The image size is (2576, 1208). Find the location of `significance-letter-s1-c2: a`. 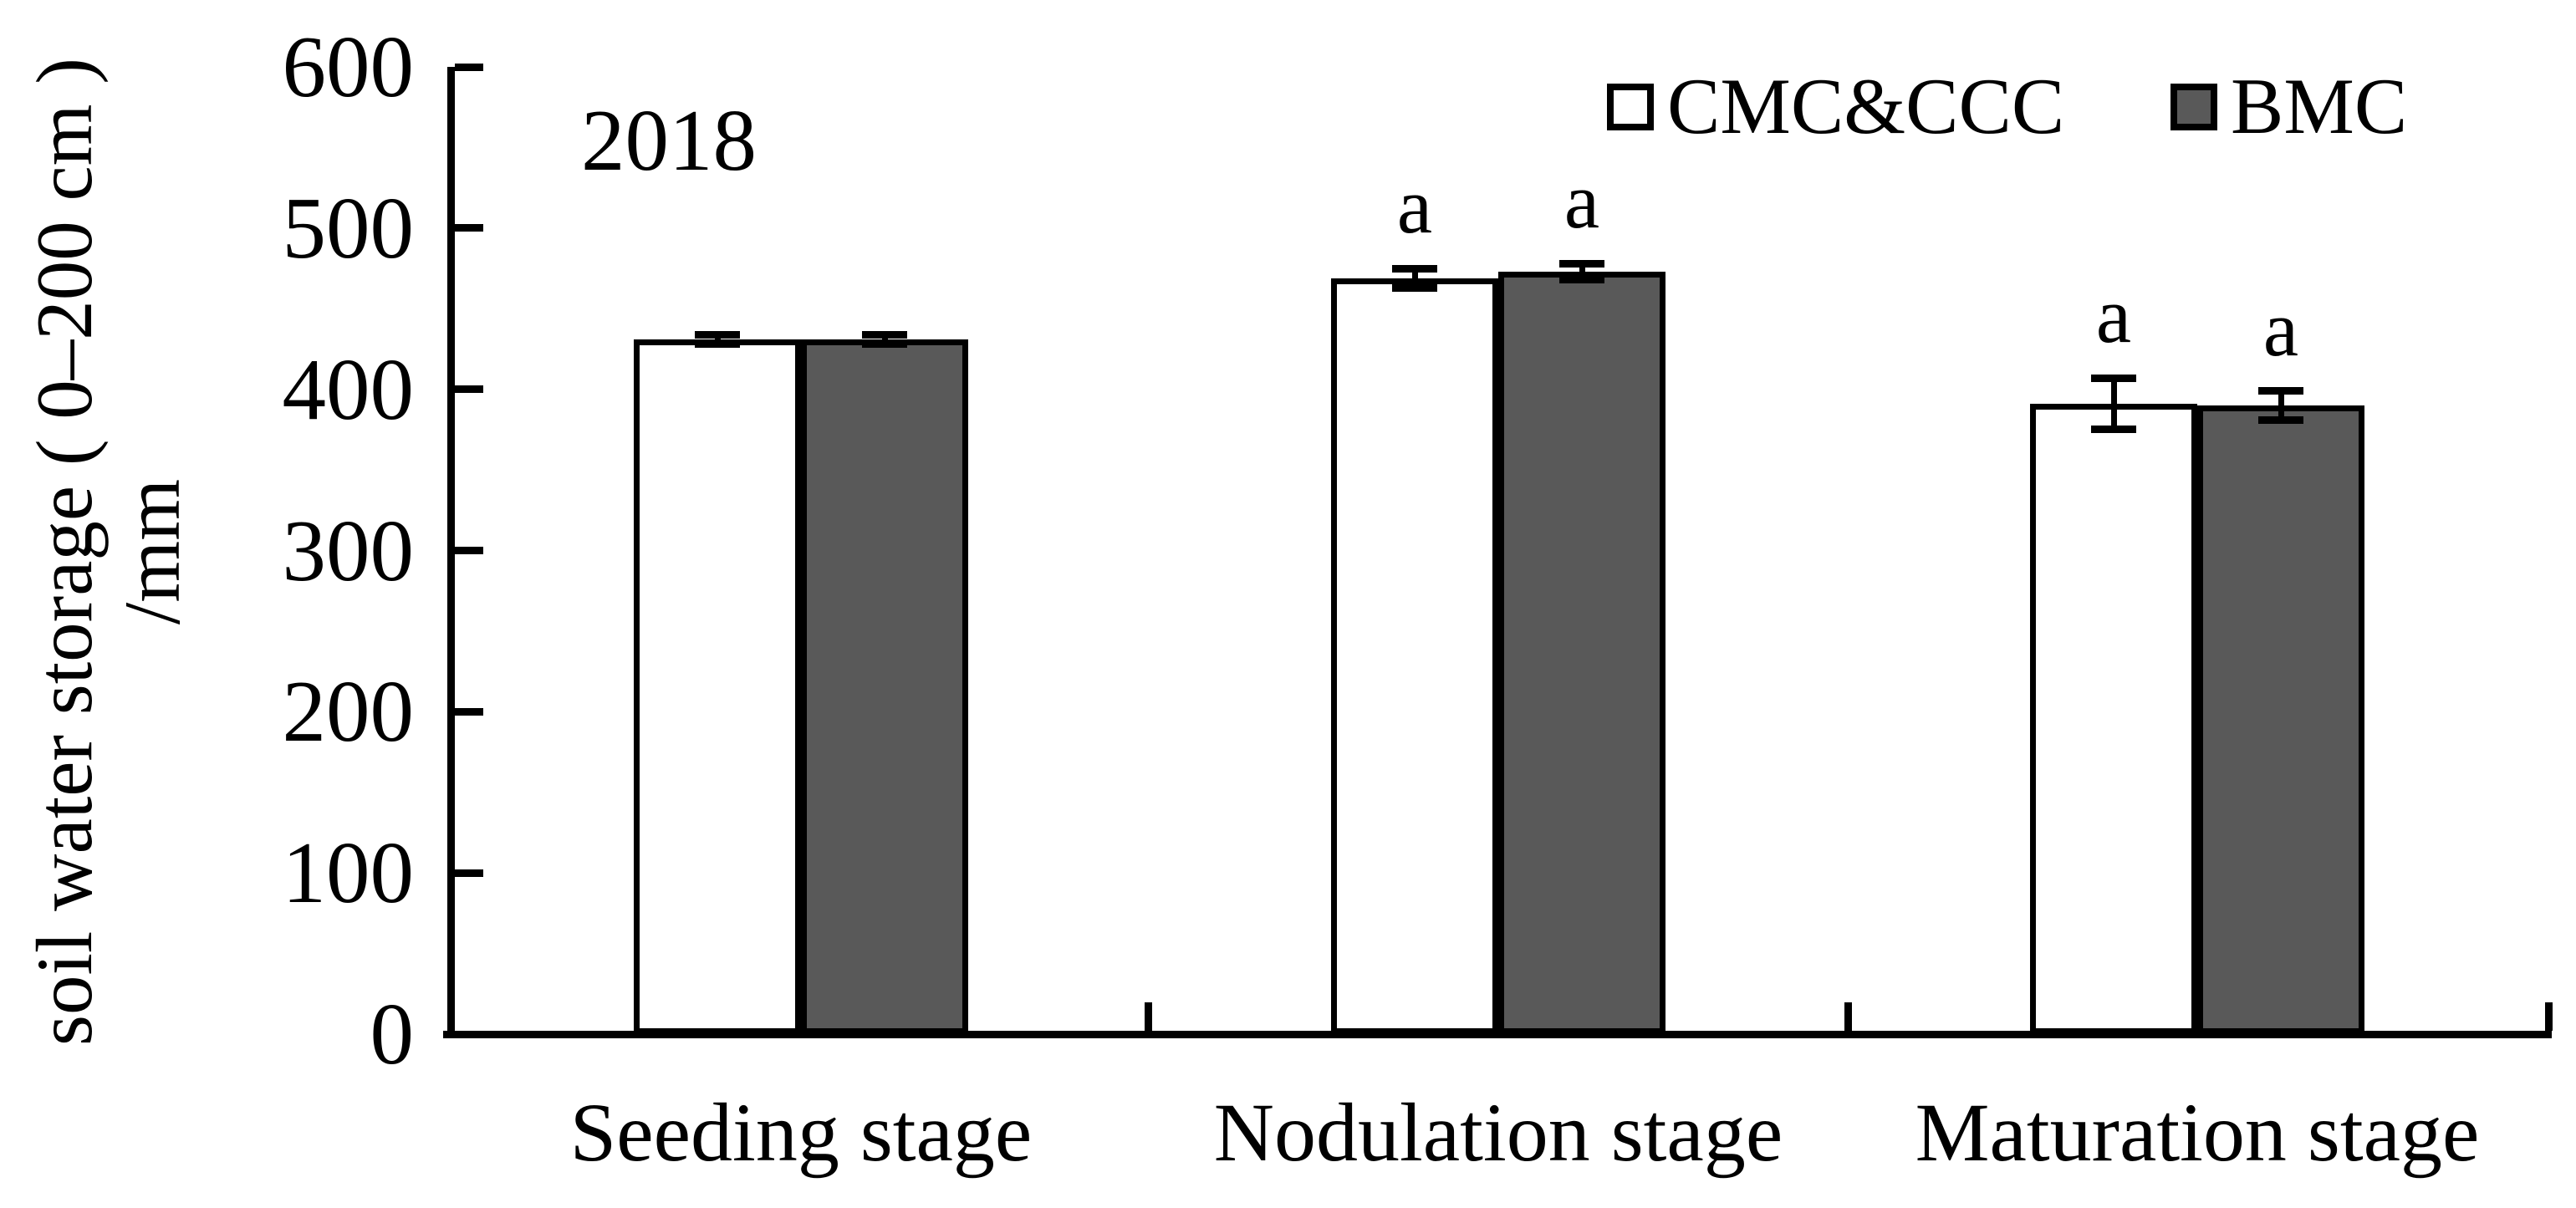

significance-letter-s1-c2: a is located at coordinates (2280, 328).